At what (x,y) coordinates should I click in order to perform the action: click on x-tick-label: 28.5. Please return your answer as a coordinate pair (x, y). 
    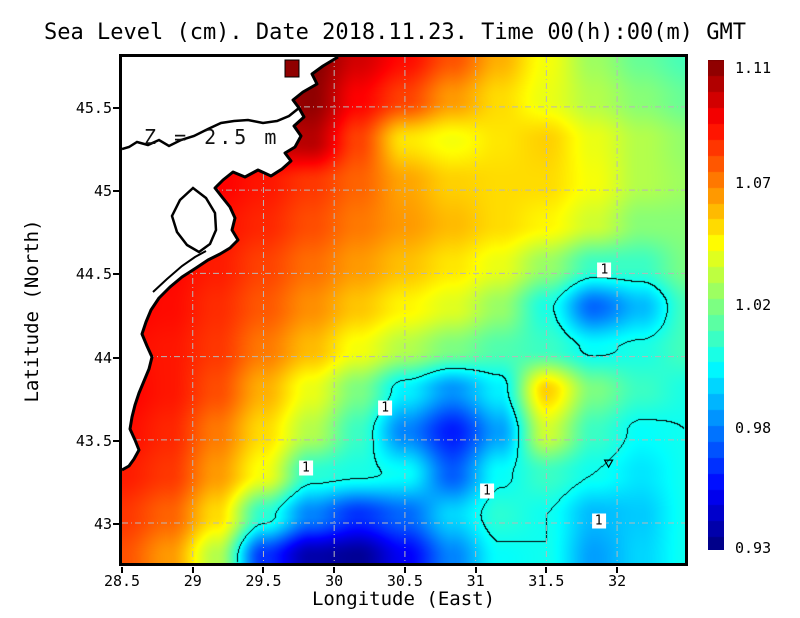
    Looking at the image, I should click on (122, 581).